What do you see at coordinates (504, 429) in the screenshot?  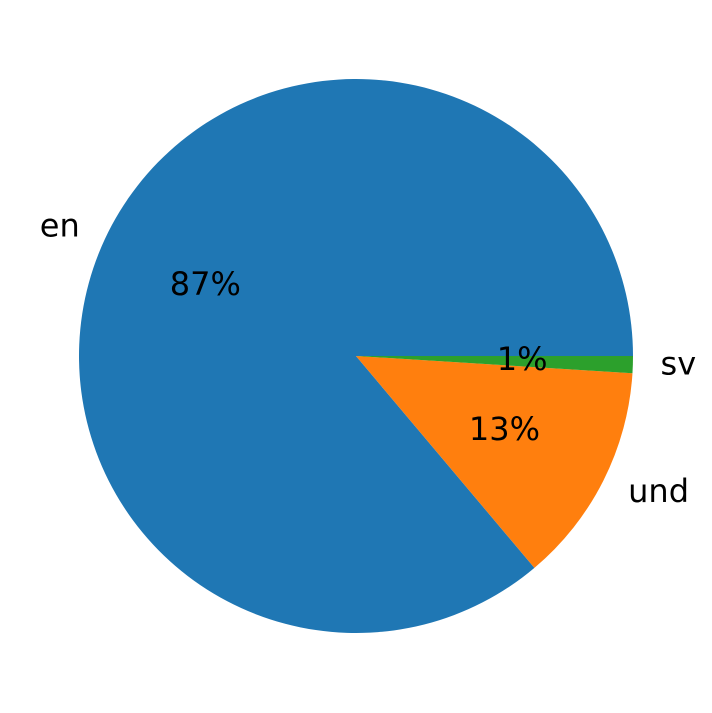 I see `percent-label: 13%` at bounding box center [504, 429].